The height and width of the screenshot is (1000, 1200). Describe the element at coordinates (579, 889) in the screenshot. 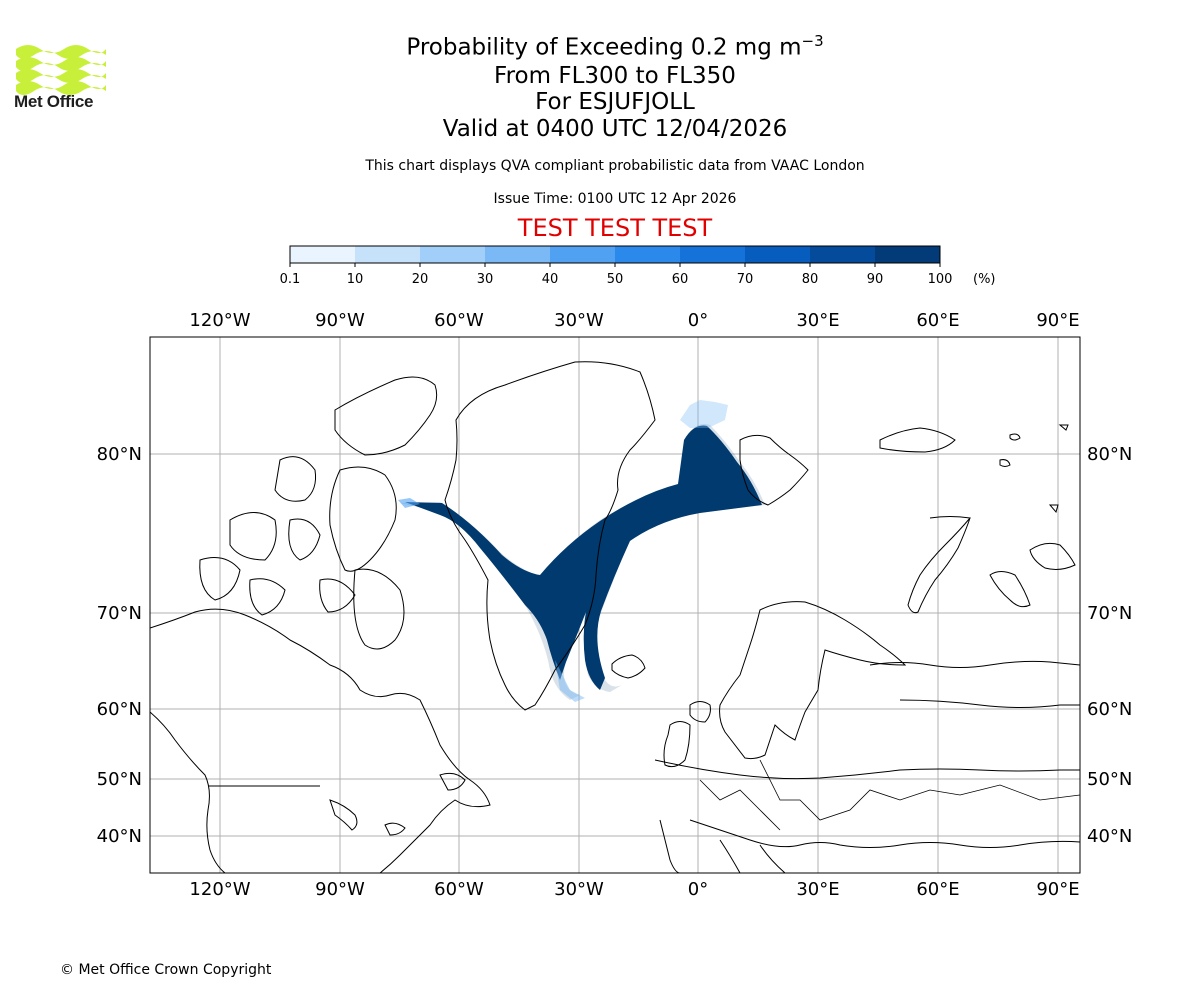

I see `lon-label-bottom: 30°W` at that location.